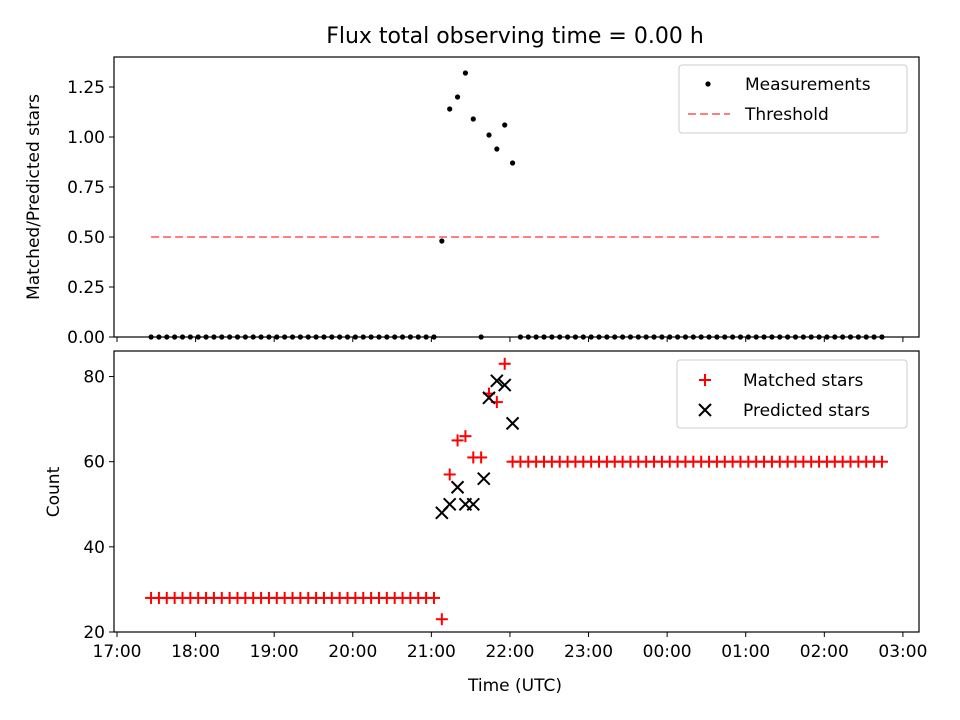 Image resolution: width=960 pixels, height=720 pixels. What do you see at coordinates (195, 652) in the screenshot?
I see `bottom-xtick-label: 18:00` at bounding box center [195, 652].